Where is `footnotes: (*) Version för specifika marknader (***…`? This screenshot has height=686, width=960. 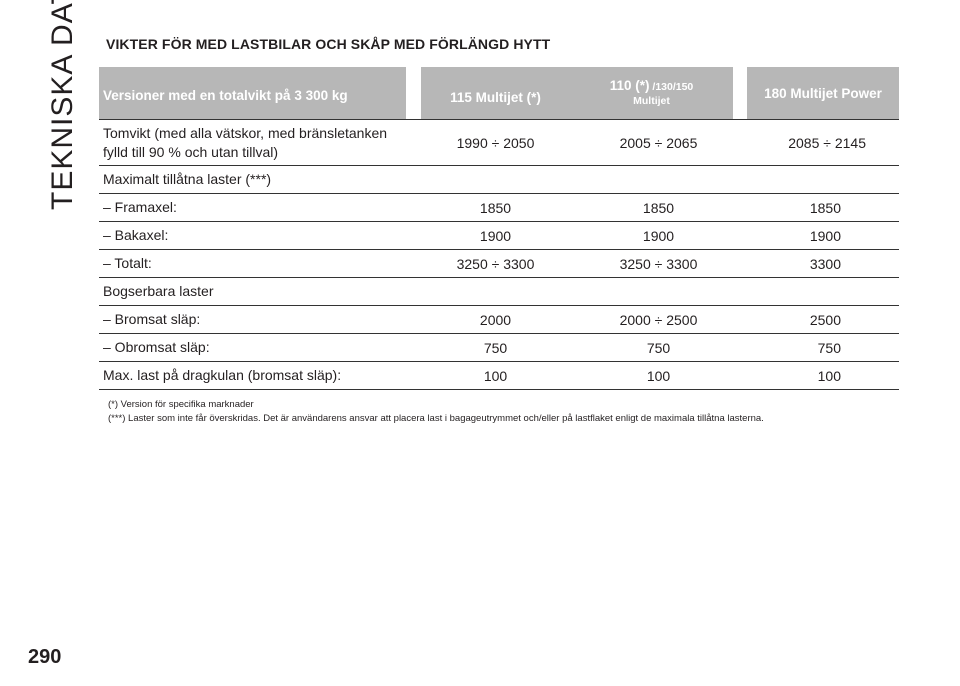
footnotes: (*) Version för specifika marknader (***… is located at coordinates (508, 412).